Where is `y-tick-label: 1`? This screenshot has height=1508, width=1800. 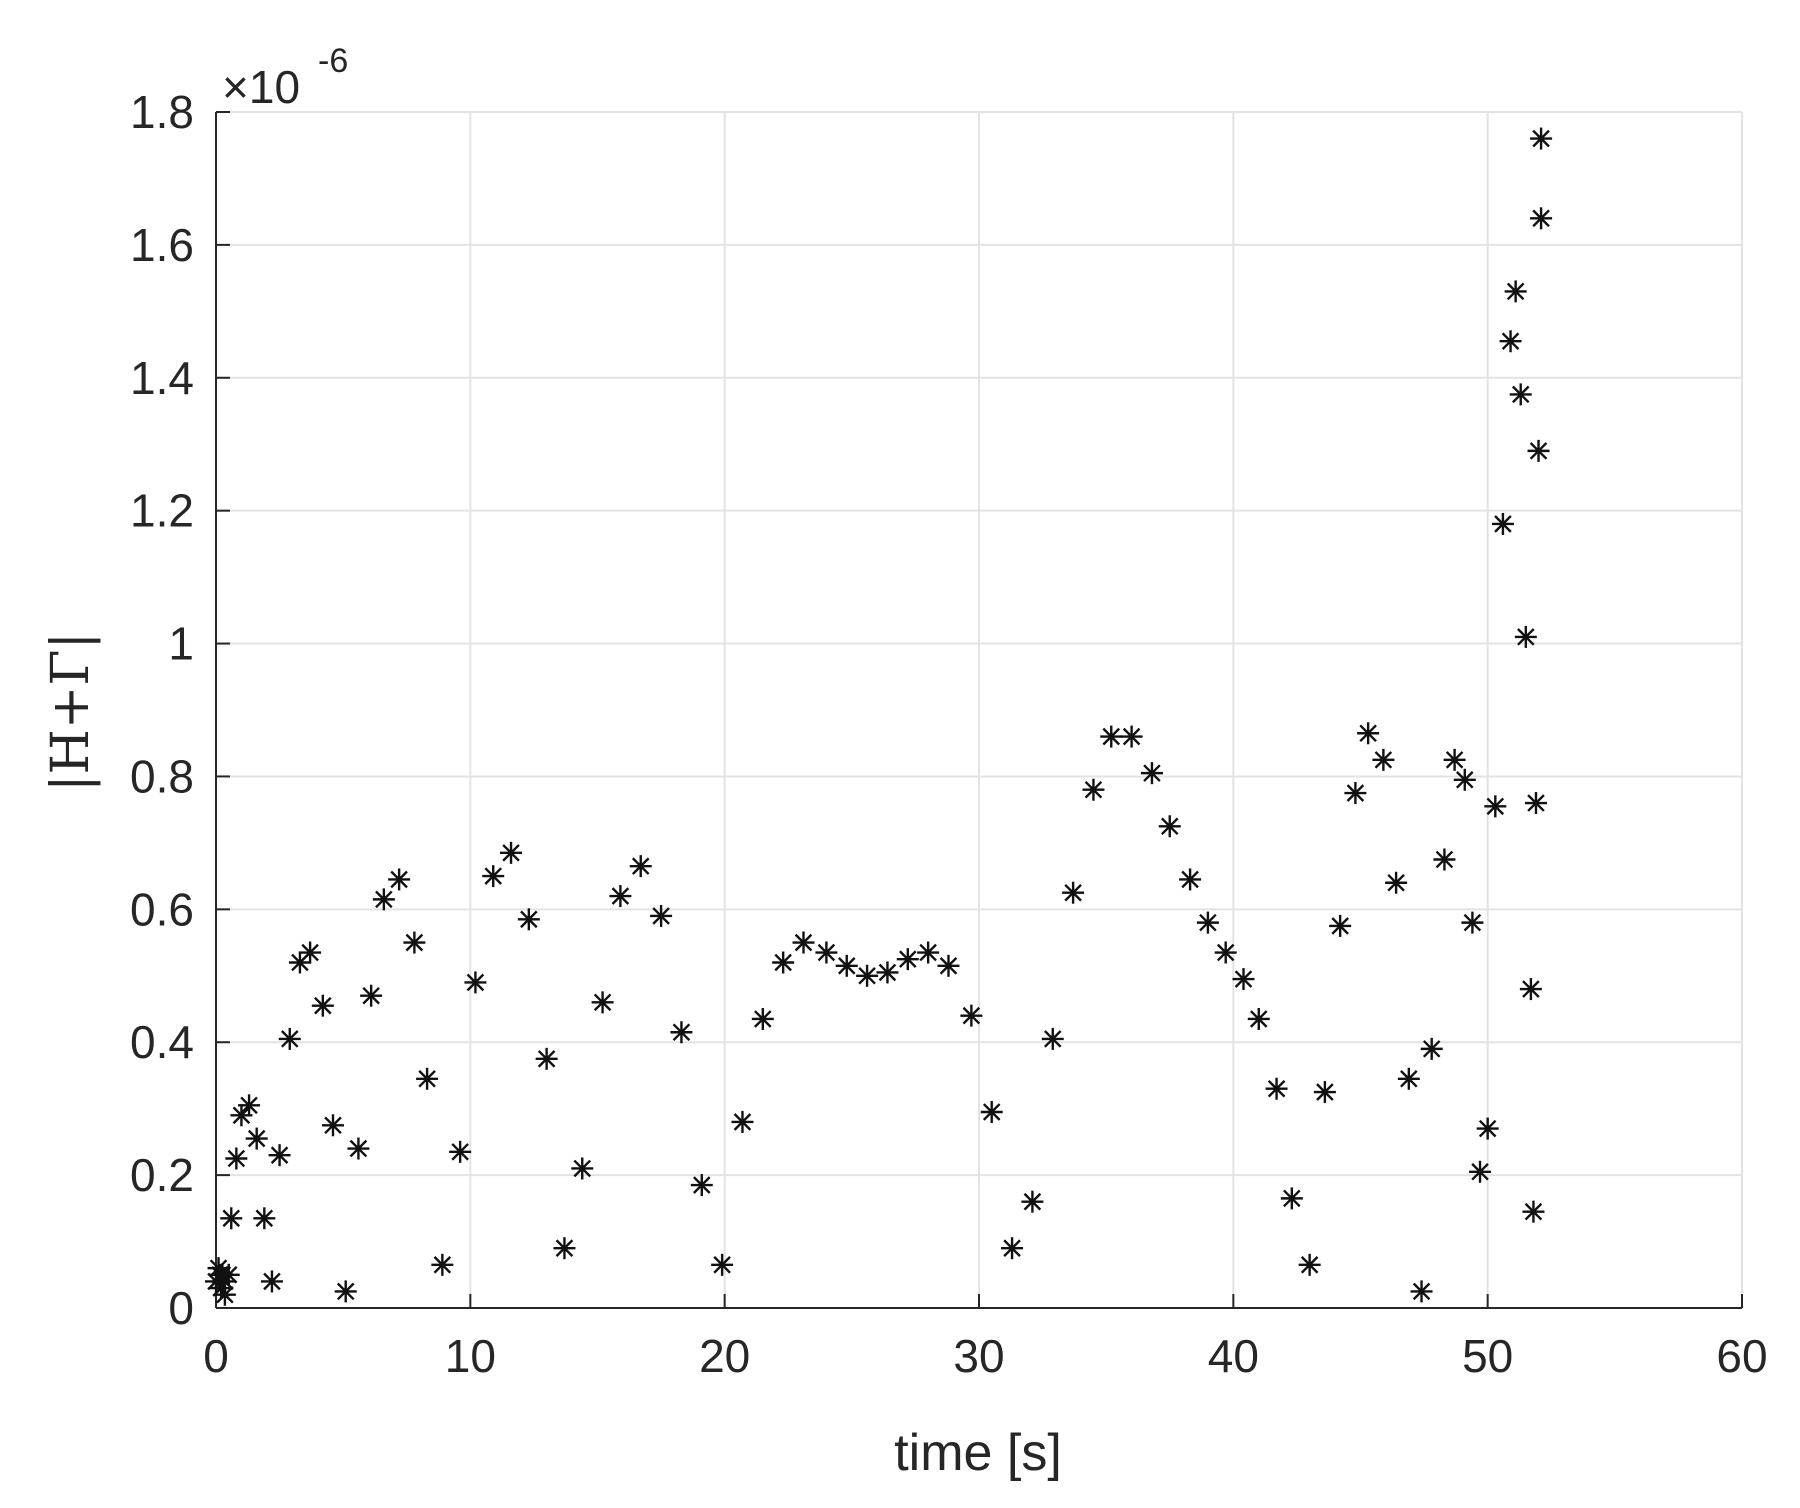
y-tick-label: 1 is located at coordinates (181, 644).